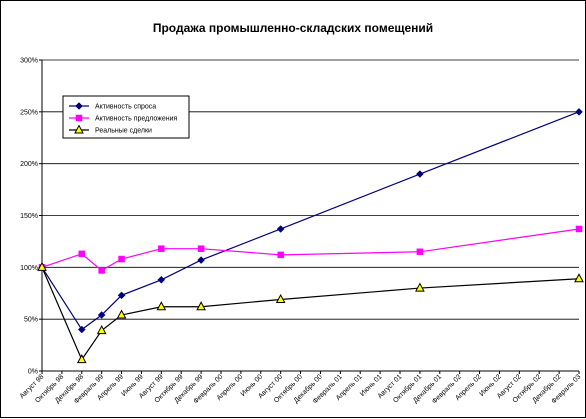 The height and width of the screenshot is (419, 586). Describe the element at coordinates (29, 268) in the screenshot. I see `y-tick-label: 100%` at that location.